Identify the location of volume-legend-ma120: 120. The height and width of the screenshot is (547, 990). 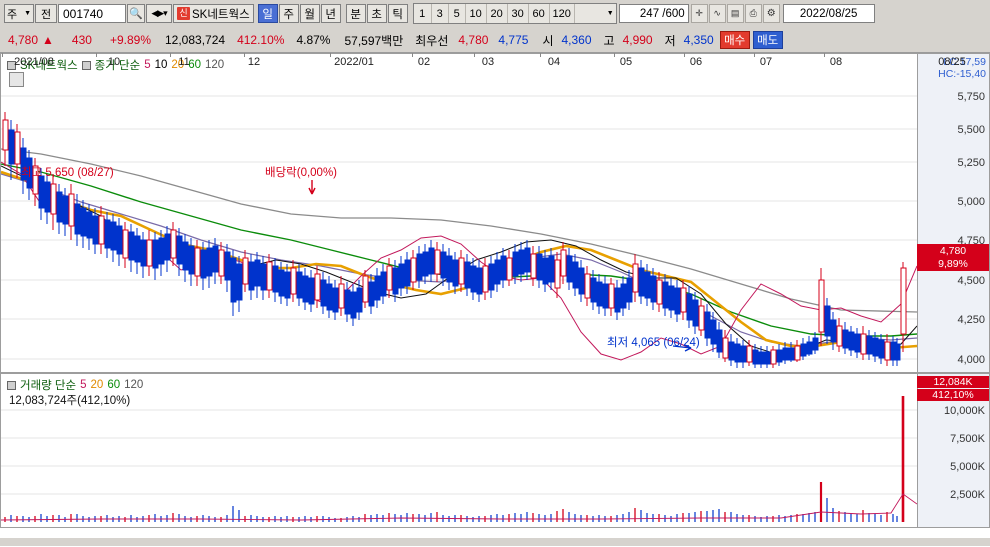
(134, 385).